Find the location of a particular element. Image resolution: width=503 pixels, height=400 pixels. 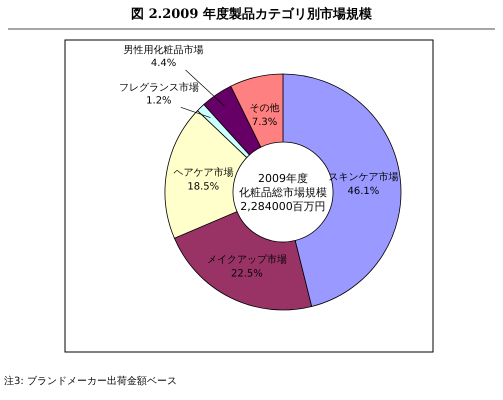

data-label: 18.5% is located at coordinates (203, 187).